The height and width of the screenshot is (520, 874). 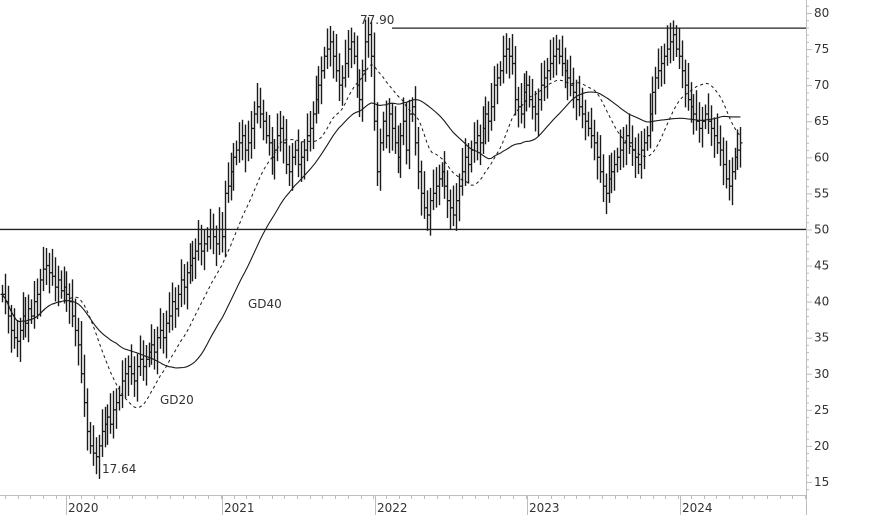 What do you see at coordinates (239, 508) in the screenshot?
I see `x-tick-label: 2021` at bounding box center [239, 508].